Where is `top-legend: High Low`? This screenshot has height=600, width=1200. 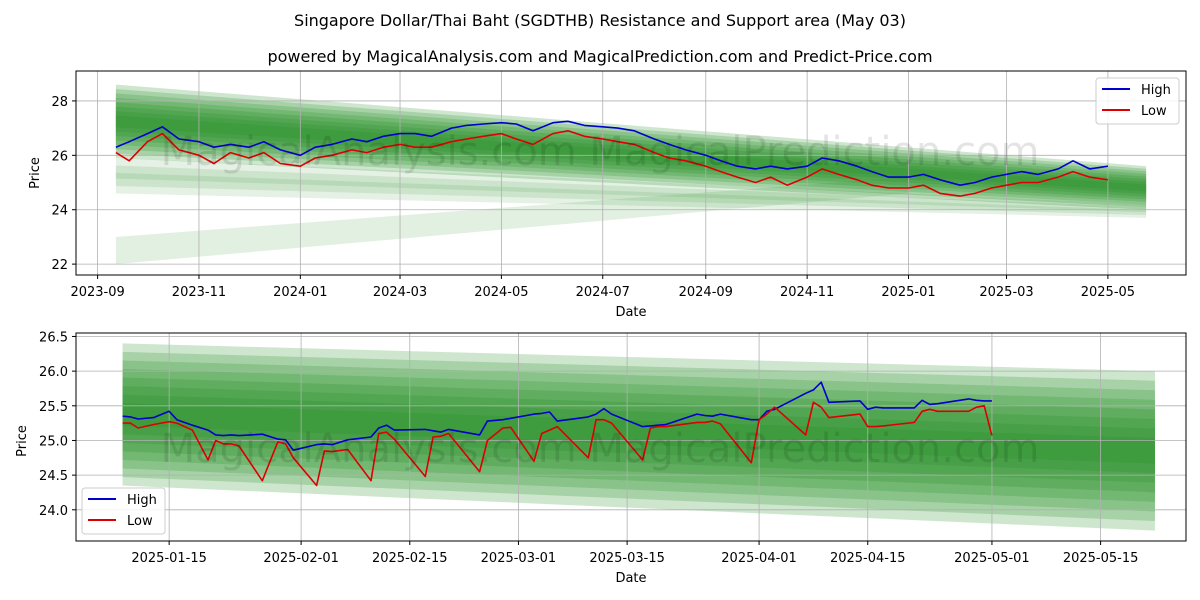 top-legend: High Low is located at coordinates (1137, 101).